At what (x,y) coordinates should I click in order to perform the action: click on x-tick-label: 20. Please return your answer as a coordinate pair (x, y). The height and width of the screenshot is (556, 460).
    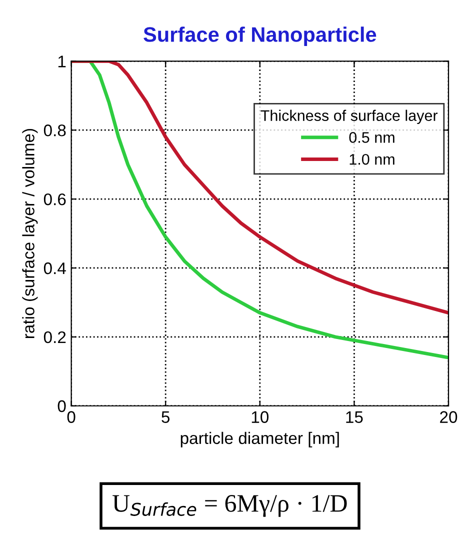
    Looking at the image, I should click on (449, 417).